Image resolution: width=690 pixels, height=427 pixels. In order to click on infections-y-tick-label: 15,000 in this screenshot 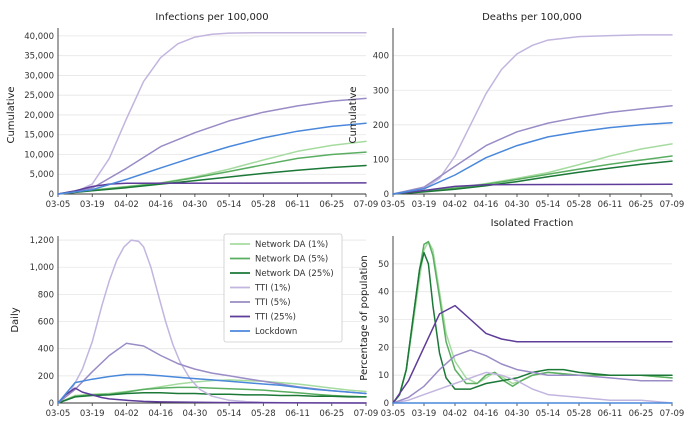, I will do `click(39, 136)`.